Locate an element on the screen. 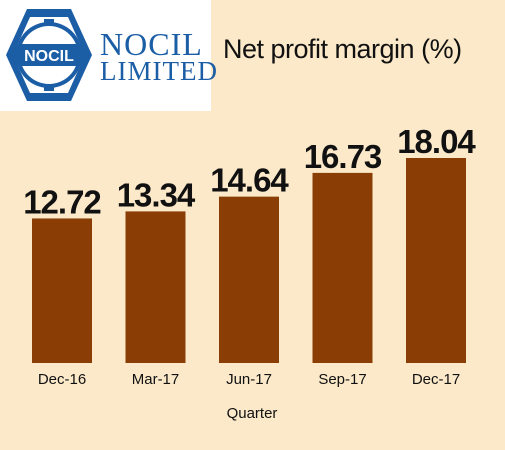 Image resolution: width=505 pixels, height=450 pixels. nocil-logo-icon: NOCIL is located at coordinates (49, 55).